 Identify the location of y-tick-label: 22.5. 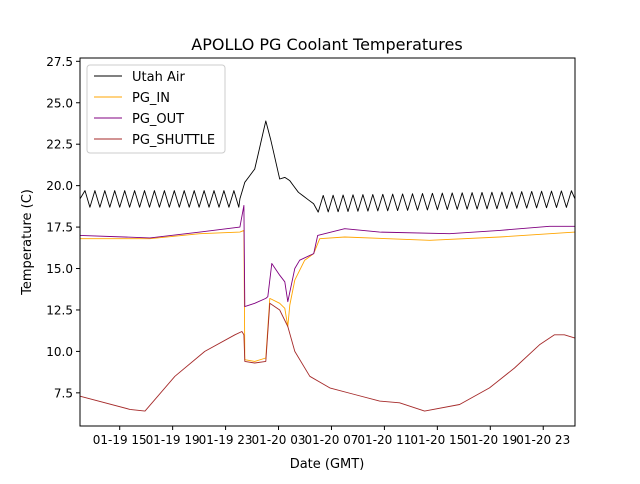
(59, 145).